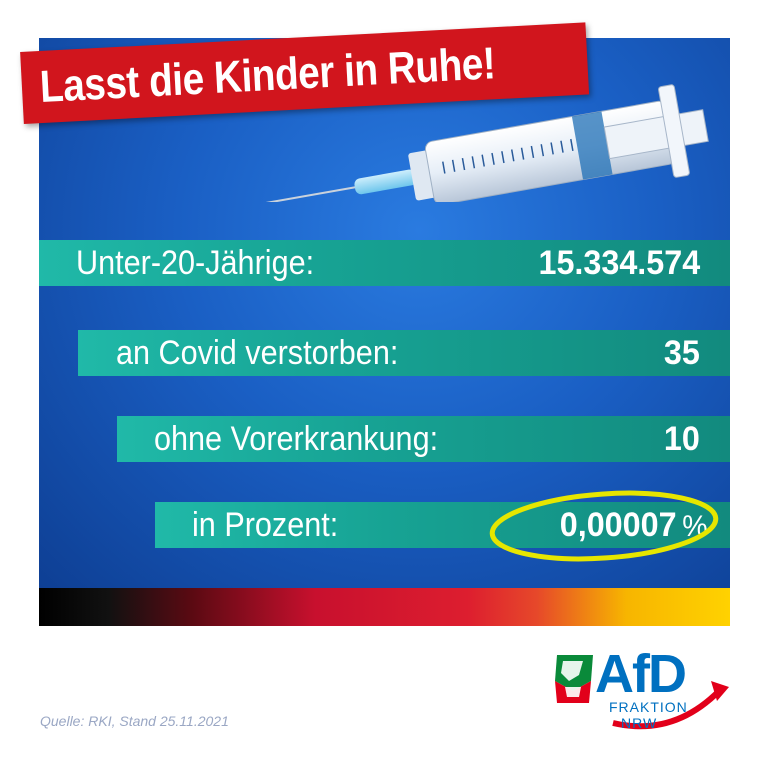  Describe the element at coordinates (265, 525) in the screenshot. I see `stat-label: in Prozent:` at that location.